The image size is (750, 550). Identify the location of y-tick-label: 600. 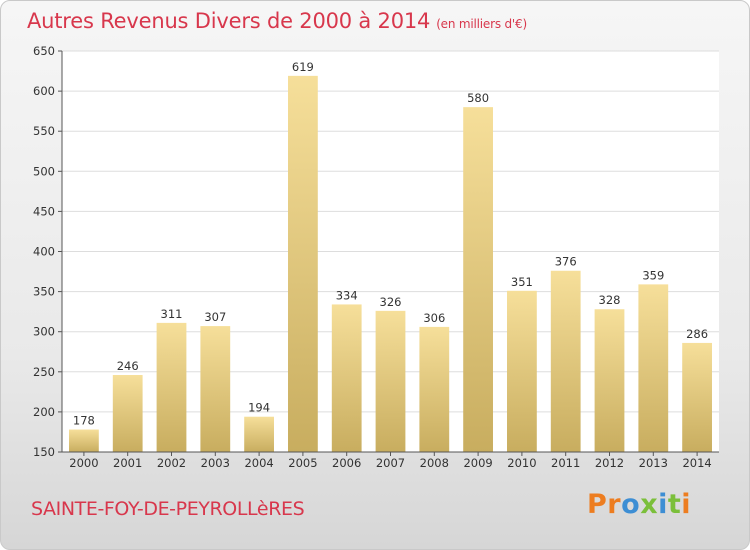
(44, 91).